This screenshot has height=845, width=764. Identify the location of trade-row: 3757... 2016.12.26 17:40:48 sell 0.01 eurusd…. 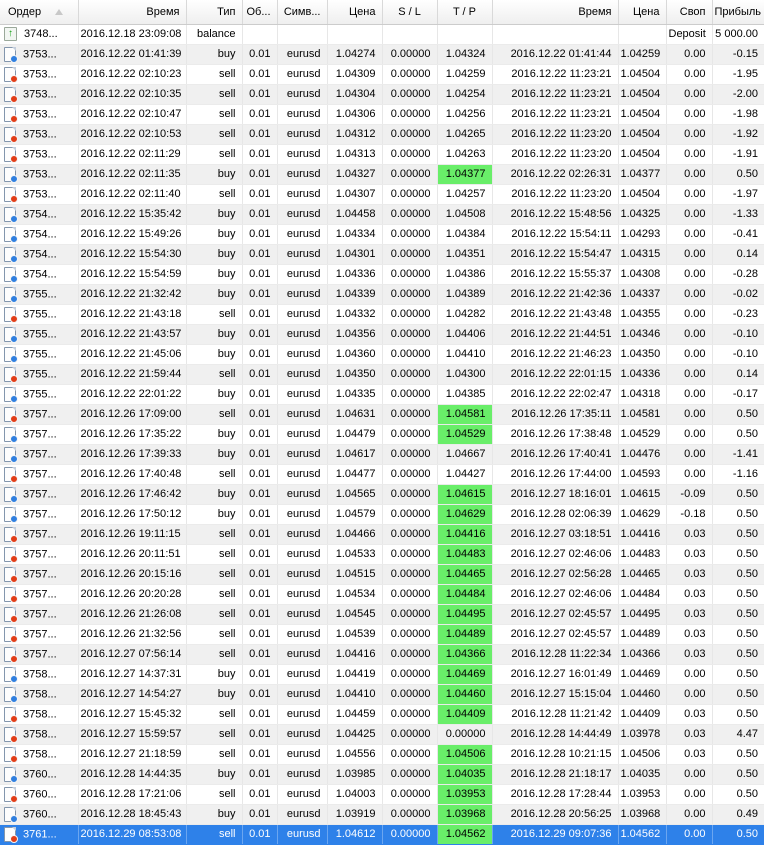
(382, 474).